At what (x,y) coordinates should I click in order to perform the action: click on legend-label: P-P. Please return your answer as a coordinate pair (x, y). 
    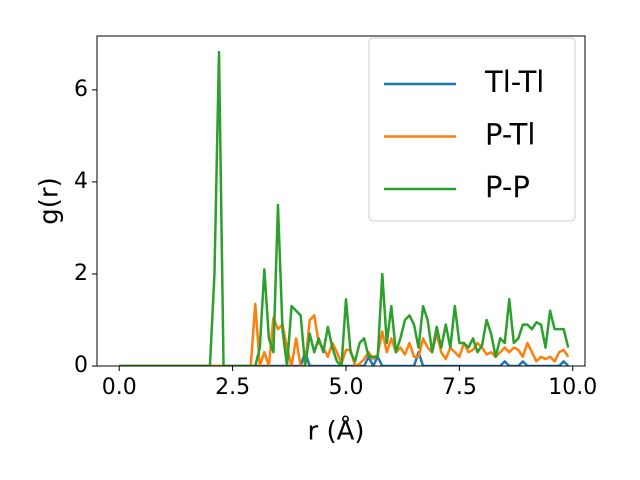
    Looking at the image, I should click on (507, 187).